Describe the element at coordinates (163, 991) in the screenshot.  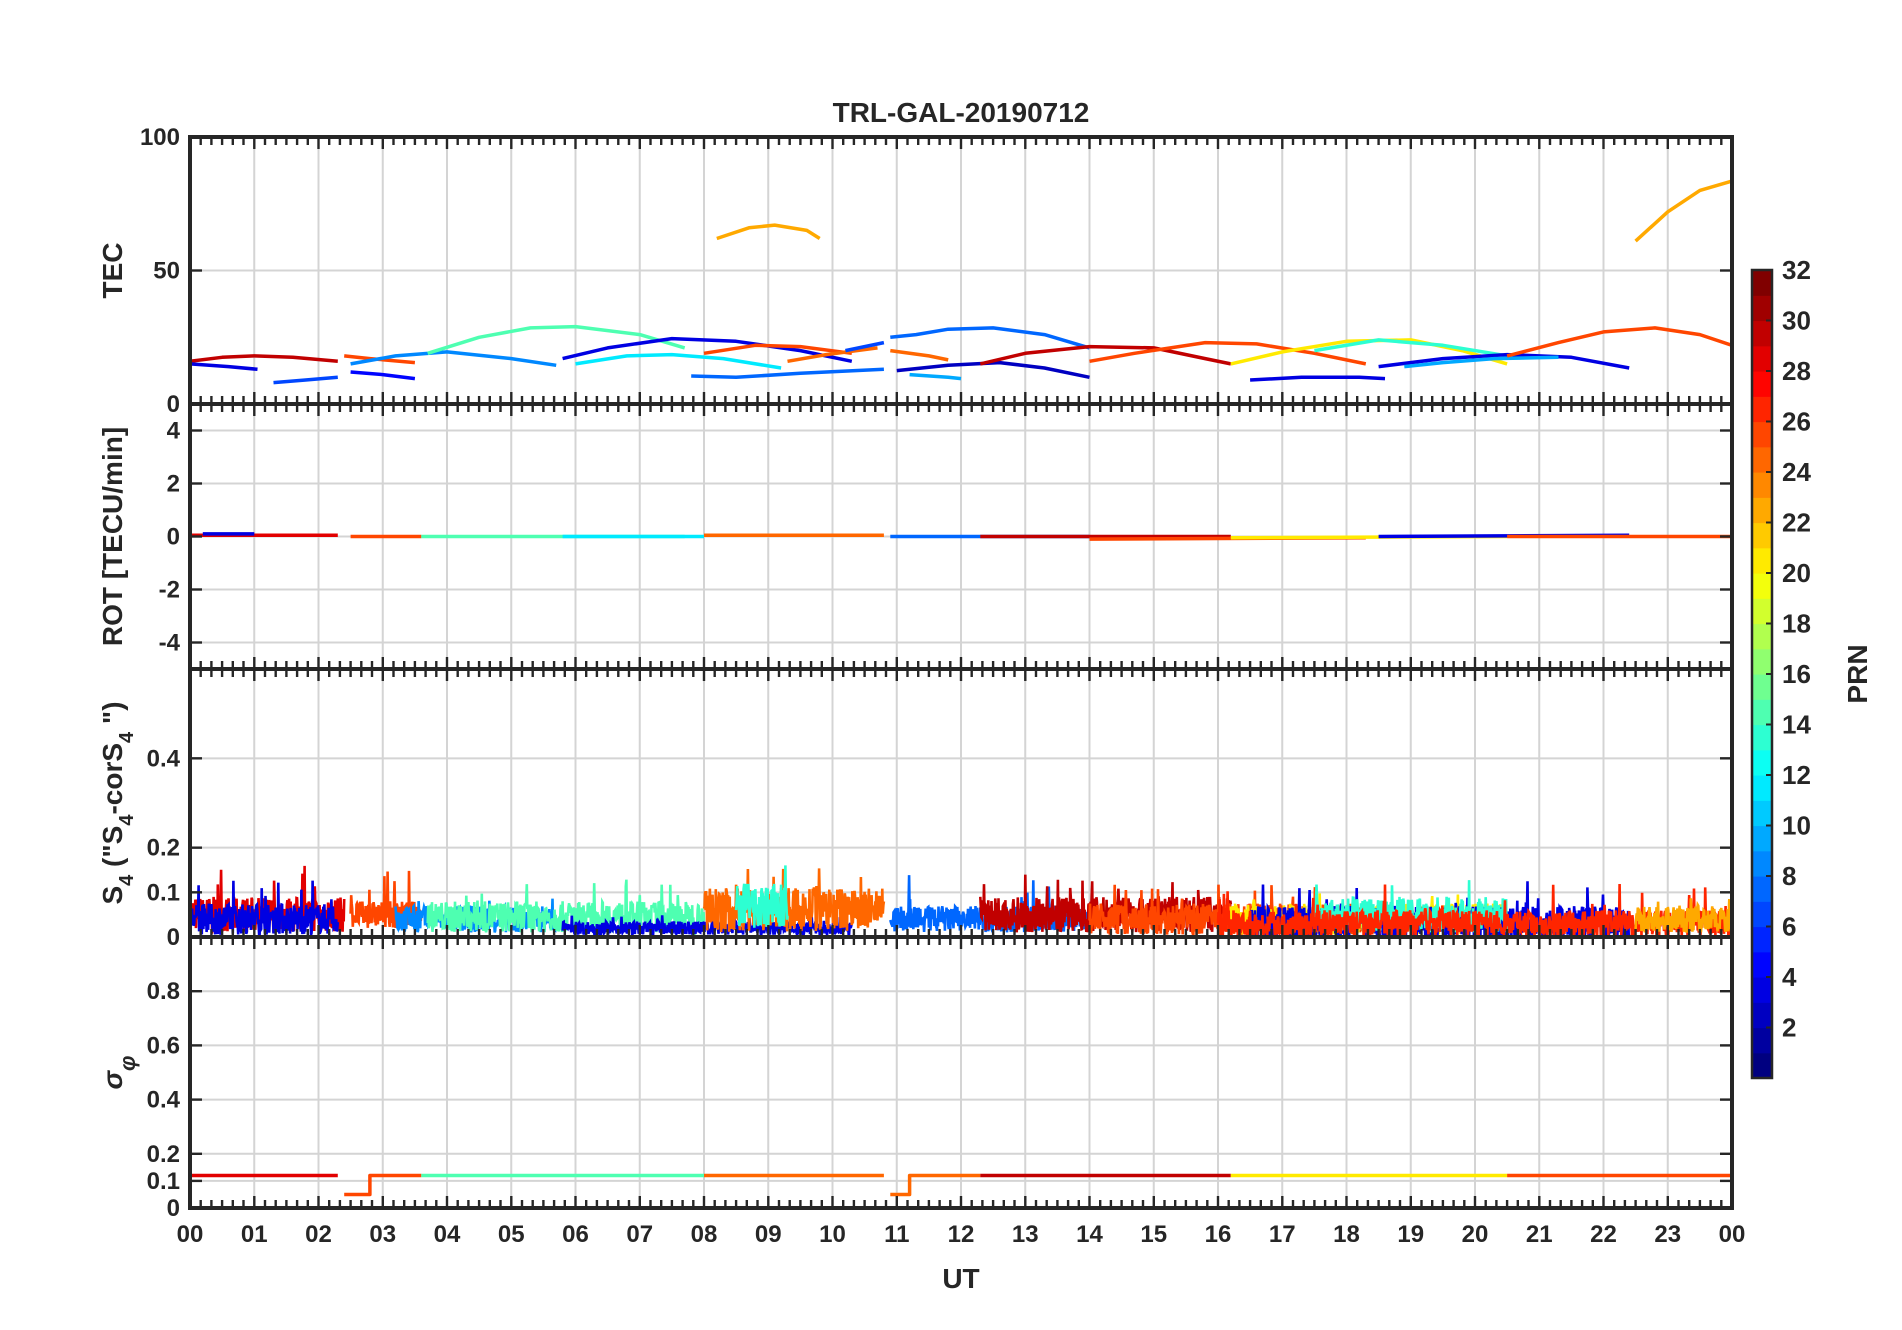
I see `y-tick-label: 0.8` at that location.